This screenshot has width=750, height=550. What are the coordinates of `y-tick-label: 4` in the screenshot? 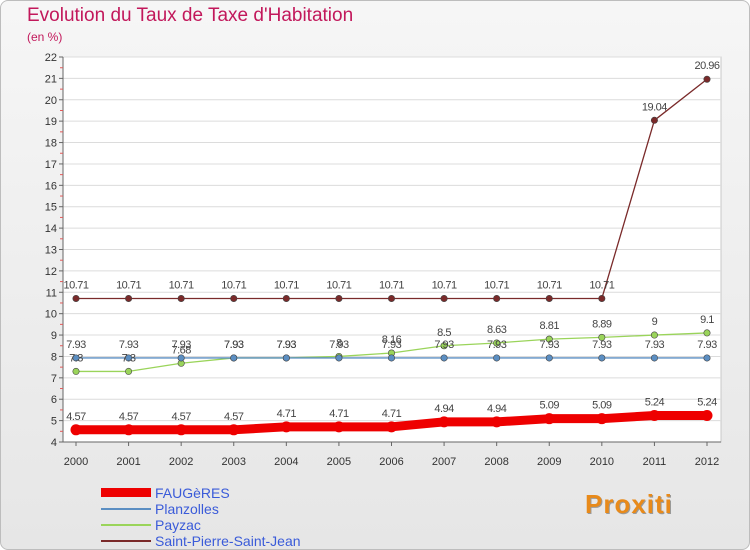 It's located at (54, 443).